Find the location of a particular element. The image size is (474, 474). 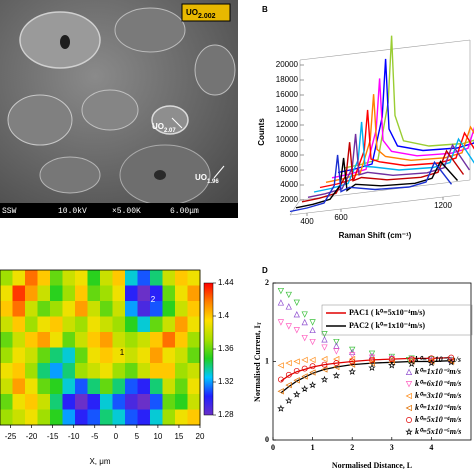

spectrum is located at coordinates (405, 116).